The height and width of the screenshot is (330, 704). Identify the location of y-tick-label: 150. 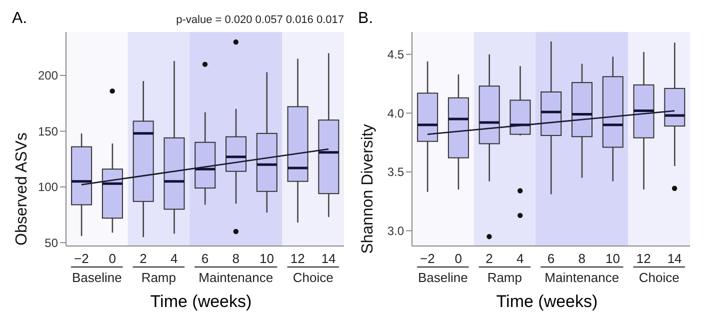
(48, 131).